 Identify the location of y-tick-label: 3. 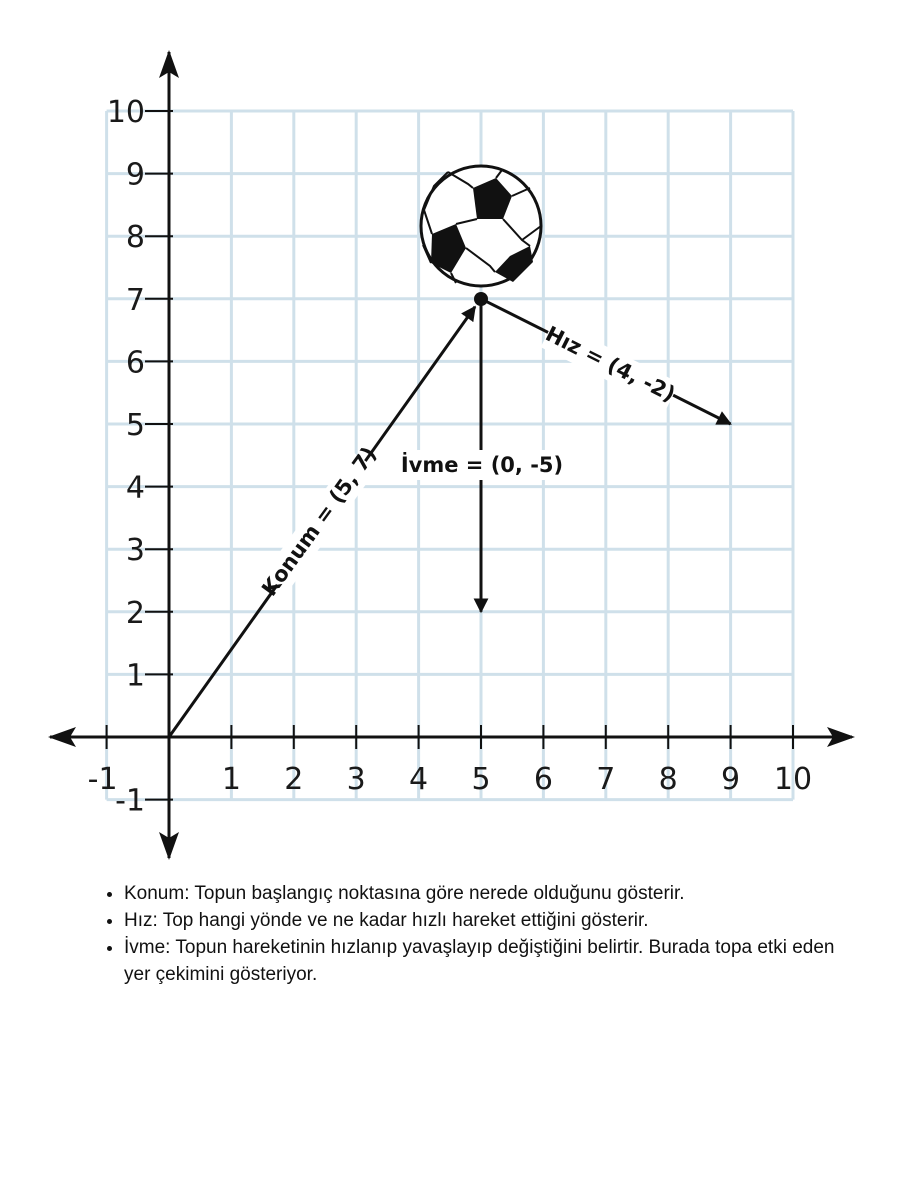
(135, 550).